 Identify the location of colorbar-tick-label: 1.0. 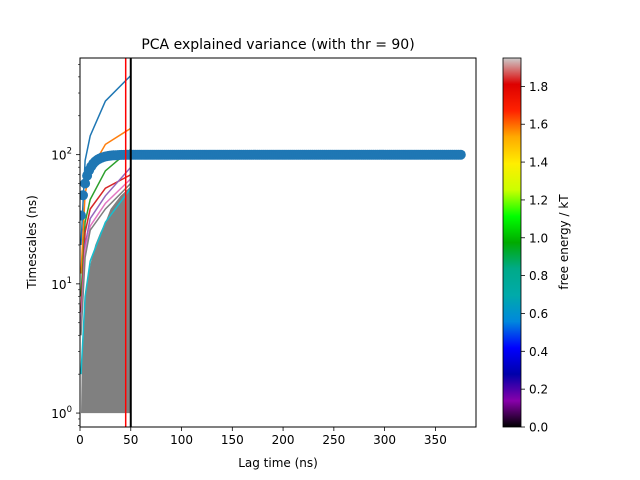
(538, 238).